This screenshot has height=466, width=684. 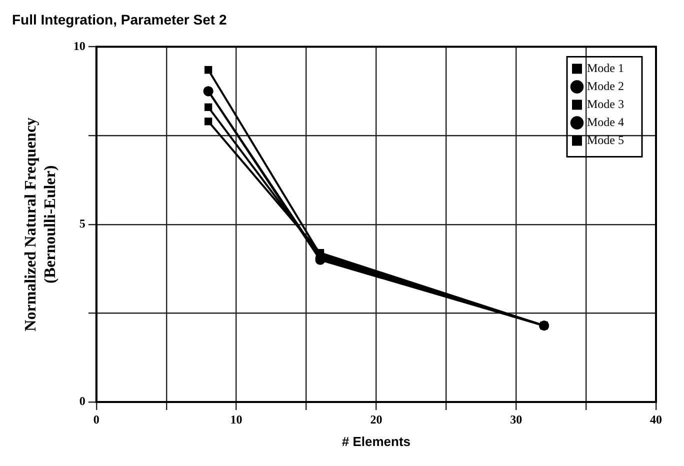 I want to click on x-tick-label: 10, so click(x=236, y=419).